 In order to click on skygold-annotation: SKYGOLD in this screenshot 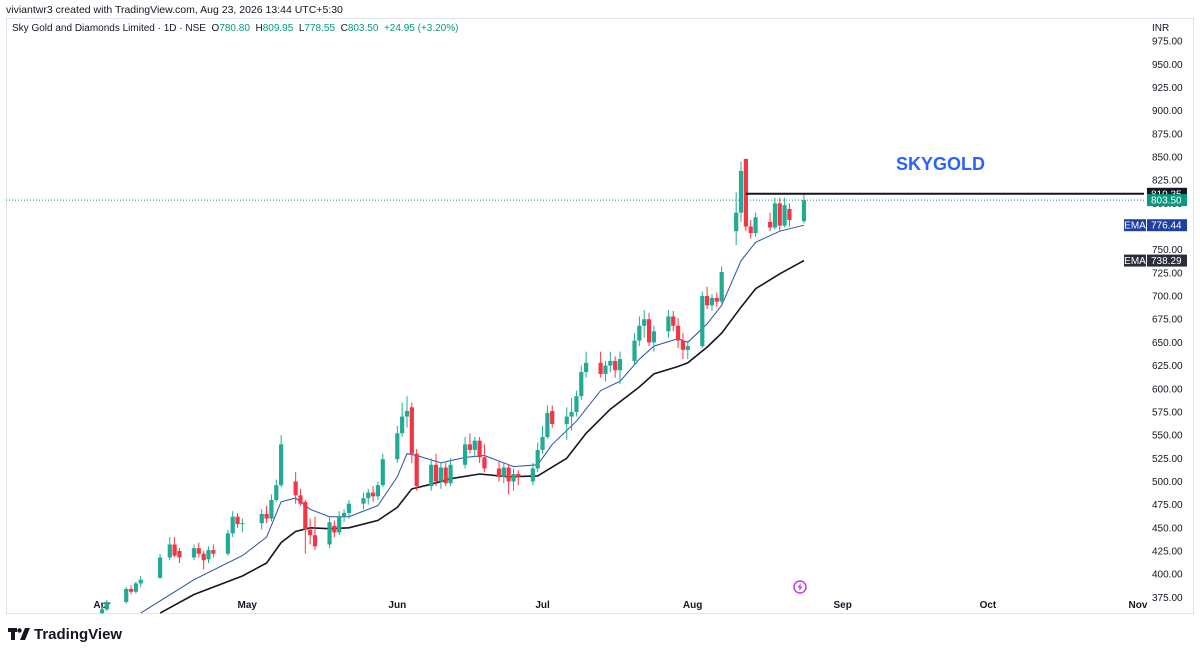, I will do `click(940, 164)`.